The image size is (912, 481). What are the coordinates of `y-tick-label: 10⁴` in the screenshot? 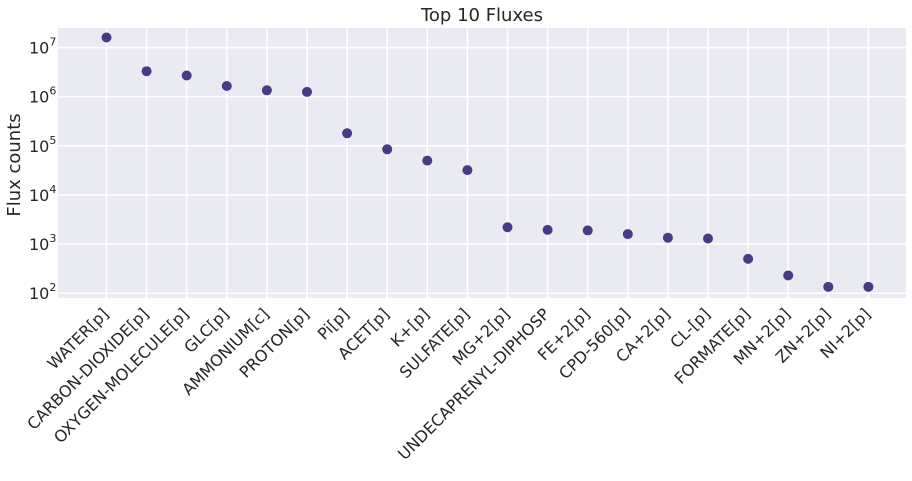 It's located at (42, 194).